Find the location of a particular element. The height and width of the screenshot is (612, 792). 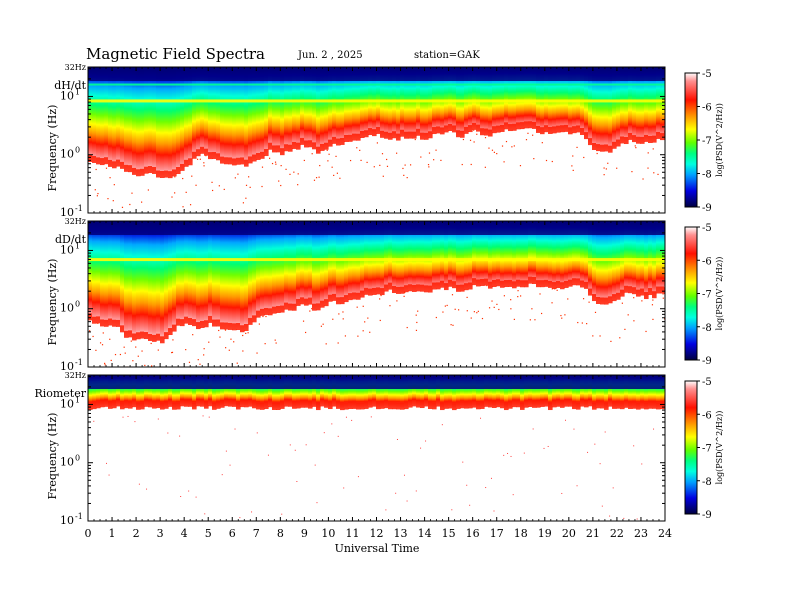

colorbar-tick-label: -7 is located at coordinates (707, 295).